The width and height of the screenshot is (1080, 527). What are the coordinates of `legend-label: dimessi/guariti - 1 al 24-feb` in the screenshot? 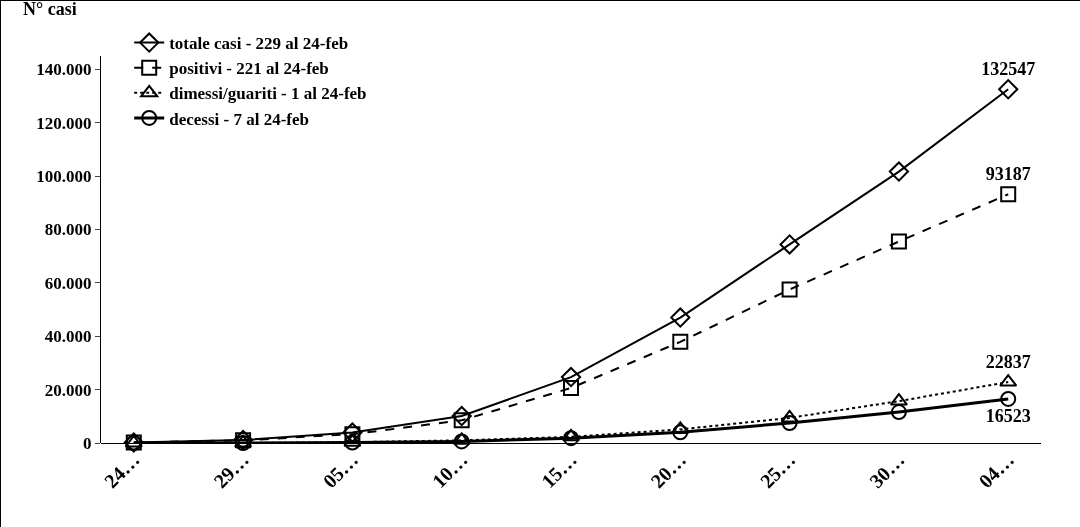 It's located at (268, 94).